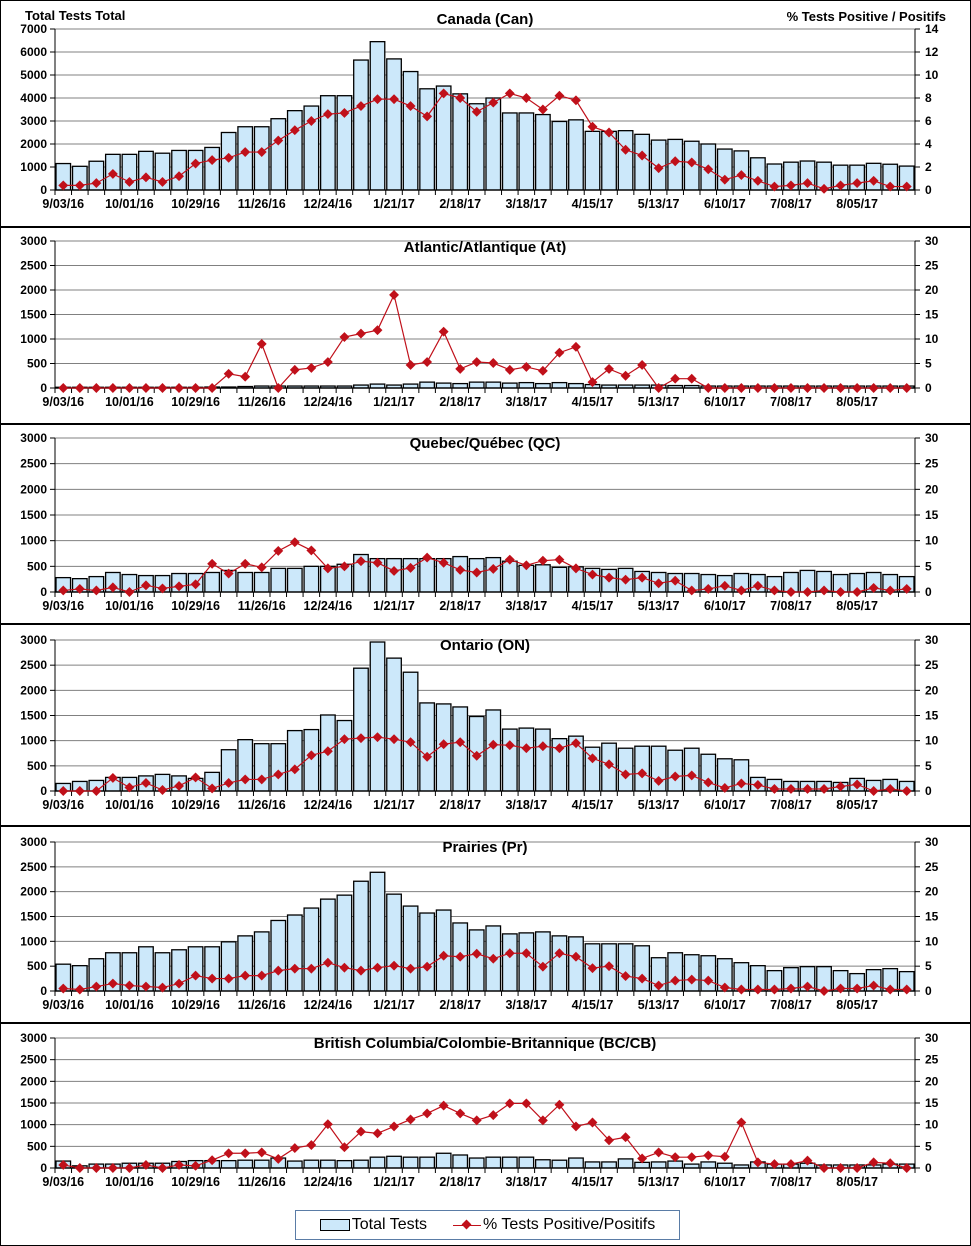 The image size is (971, 1246). What do you see at coordinates (484, 847) in the screenshot?
I see `panel-title: Prairies (Pr)` at bounding box center [484, 847].